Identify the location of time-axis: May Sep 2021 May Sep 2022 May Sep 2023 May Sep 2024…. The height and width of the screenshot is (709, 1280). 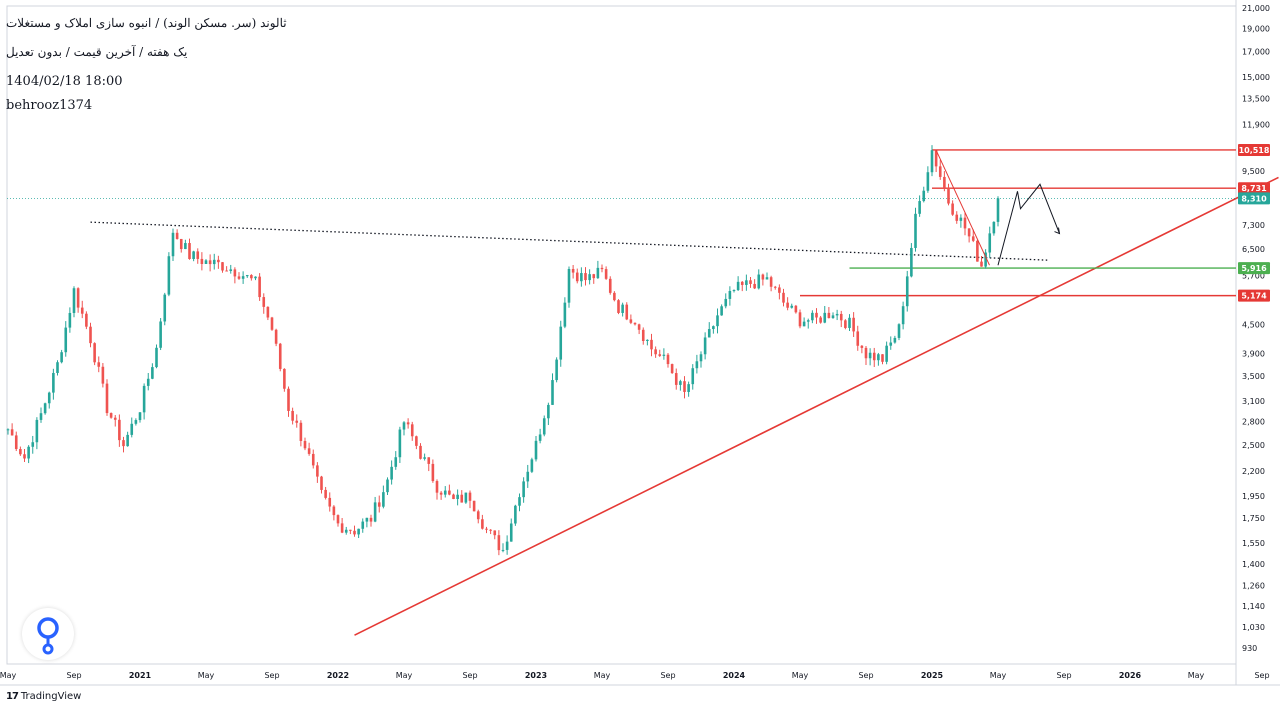
(635, 675).